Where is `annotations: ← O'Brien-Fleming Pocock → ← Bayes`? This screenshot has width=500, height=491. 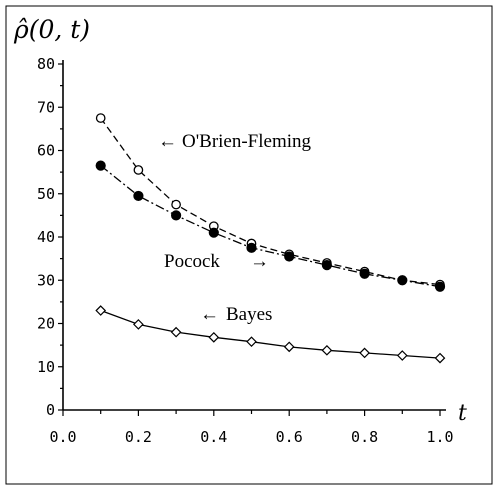
annotations: ← O'Brien-Fleming Pocock → ← Bayes is located at coordinates (235, 228).